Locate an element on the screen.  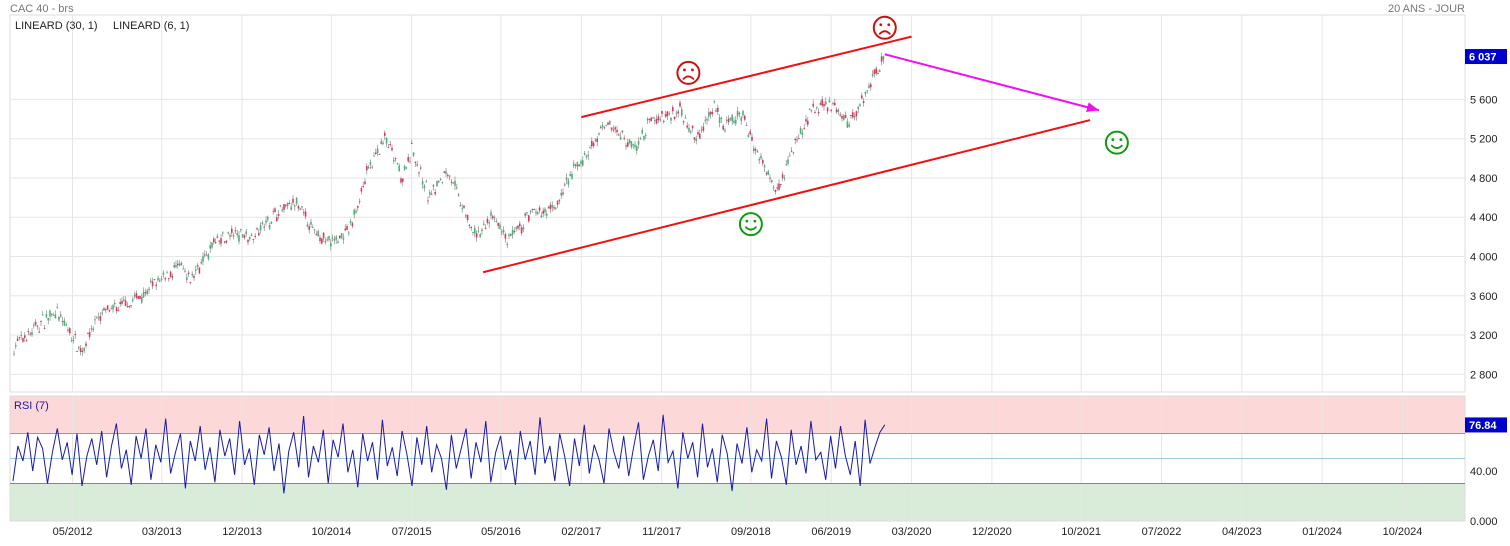
projection-arrow-head is located at coordinates (1093, 107).